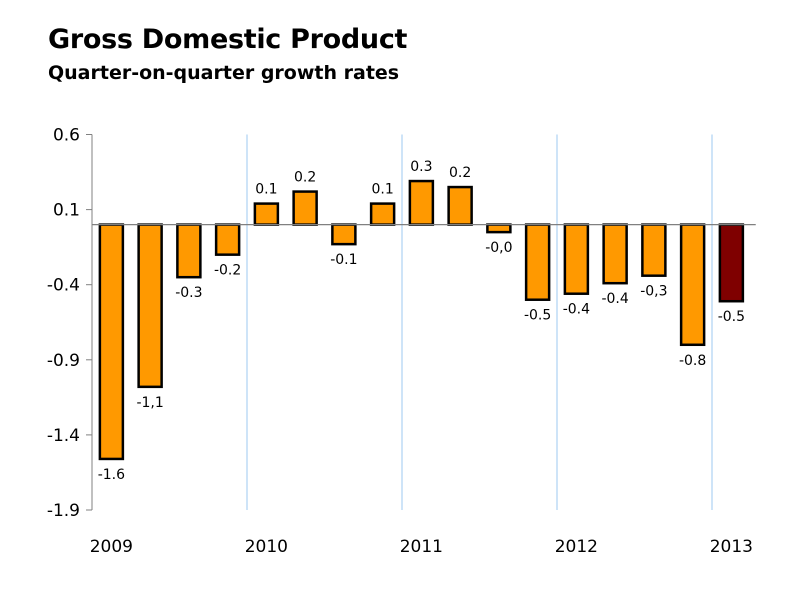 The width and height of the screenshot is (794, 594). Describe the element at coordinates (63, 286) in the screenshot. I see `y-tick-label: -0.4` at that location.